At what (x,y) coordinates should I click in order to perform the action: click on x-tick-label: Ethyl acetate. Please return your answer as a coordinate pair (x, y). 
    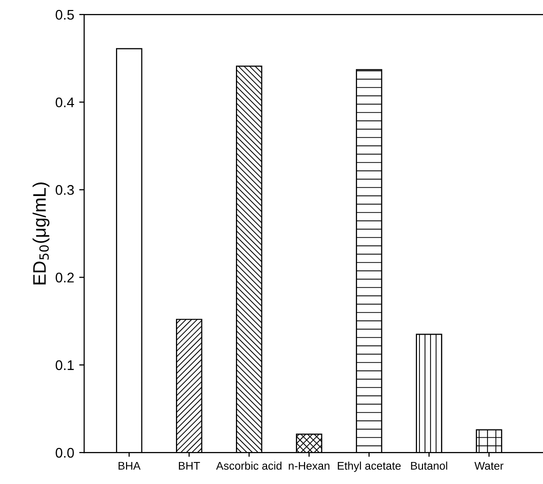
    Looking at the image, I should click on (369, 467).